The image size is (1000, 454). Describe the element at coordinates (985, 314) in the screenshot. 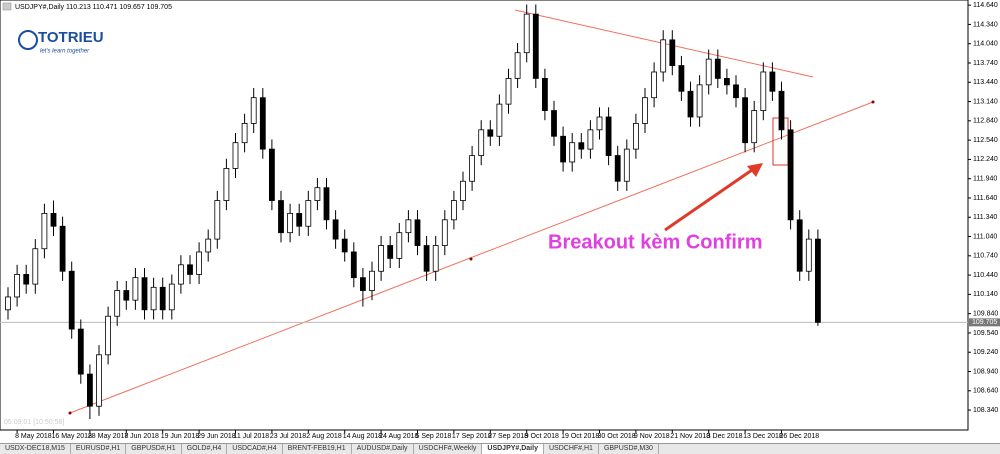

I see `y-tick-label: 109.840` at that location.